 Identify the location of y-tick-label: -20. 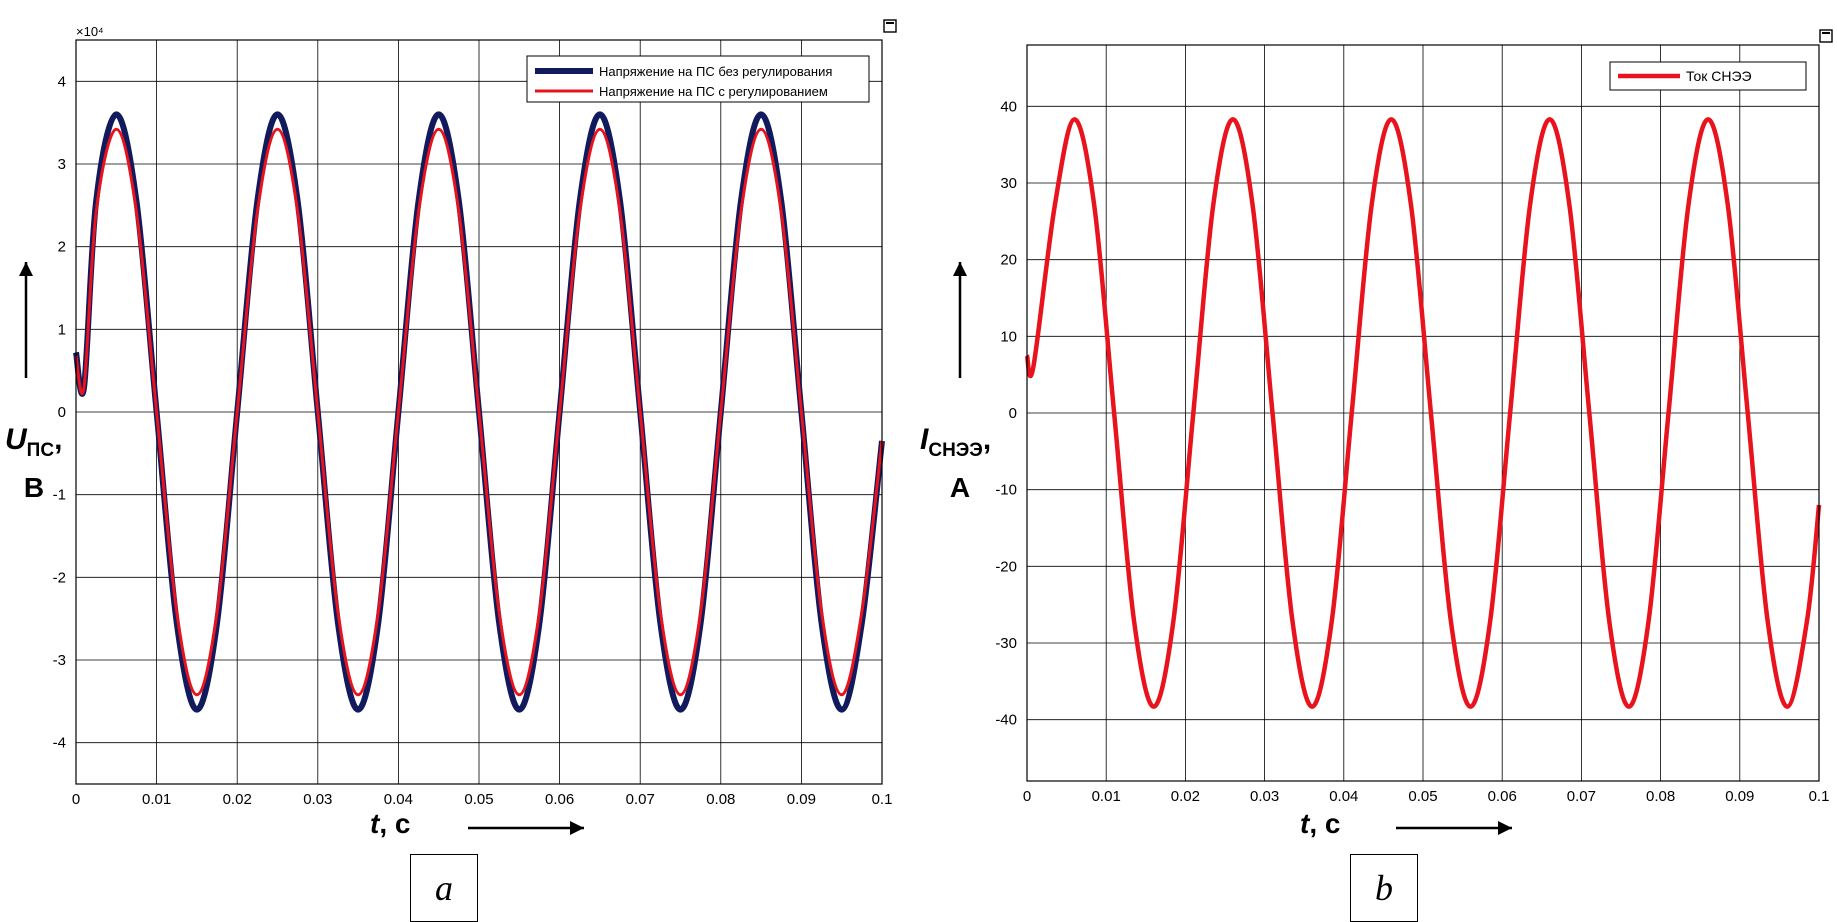
(1006, 566).